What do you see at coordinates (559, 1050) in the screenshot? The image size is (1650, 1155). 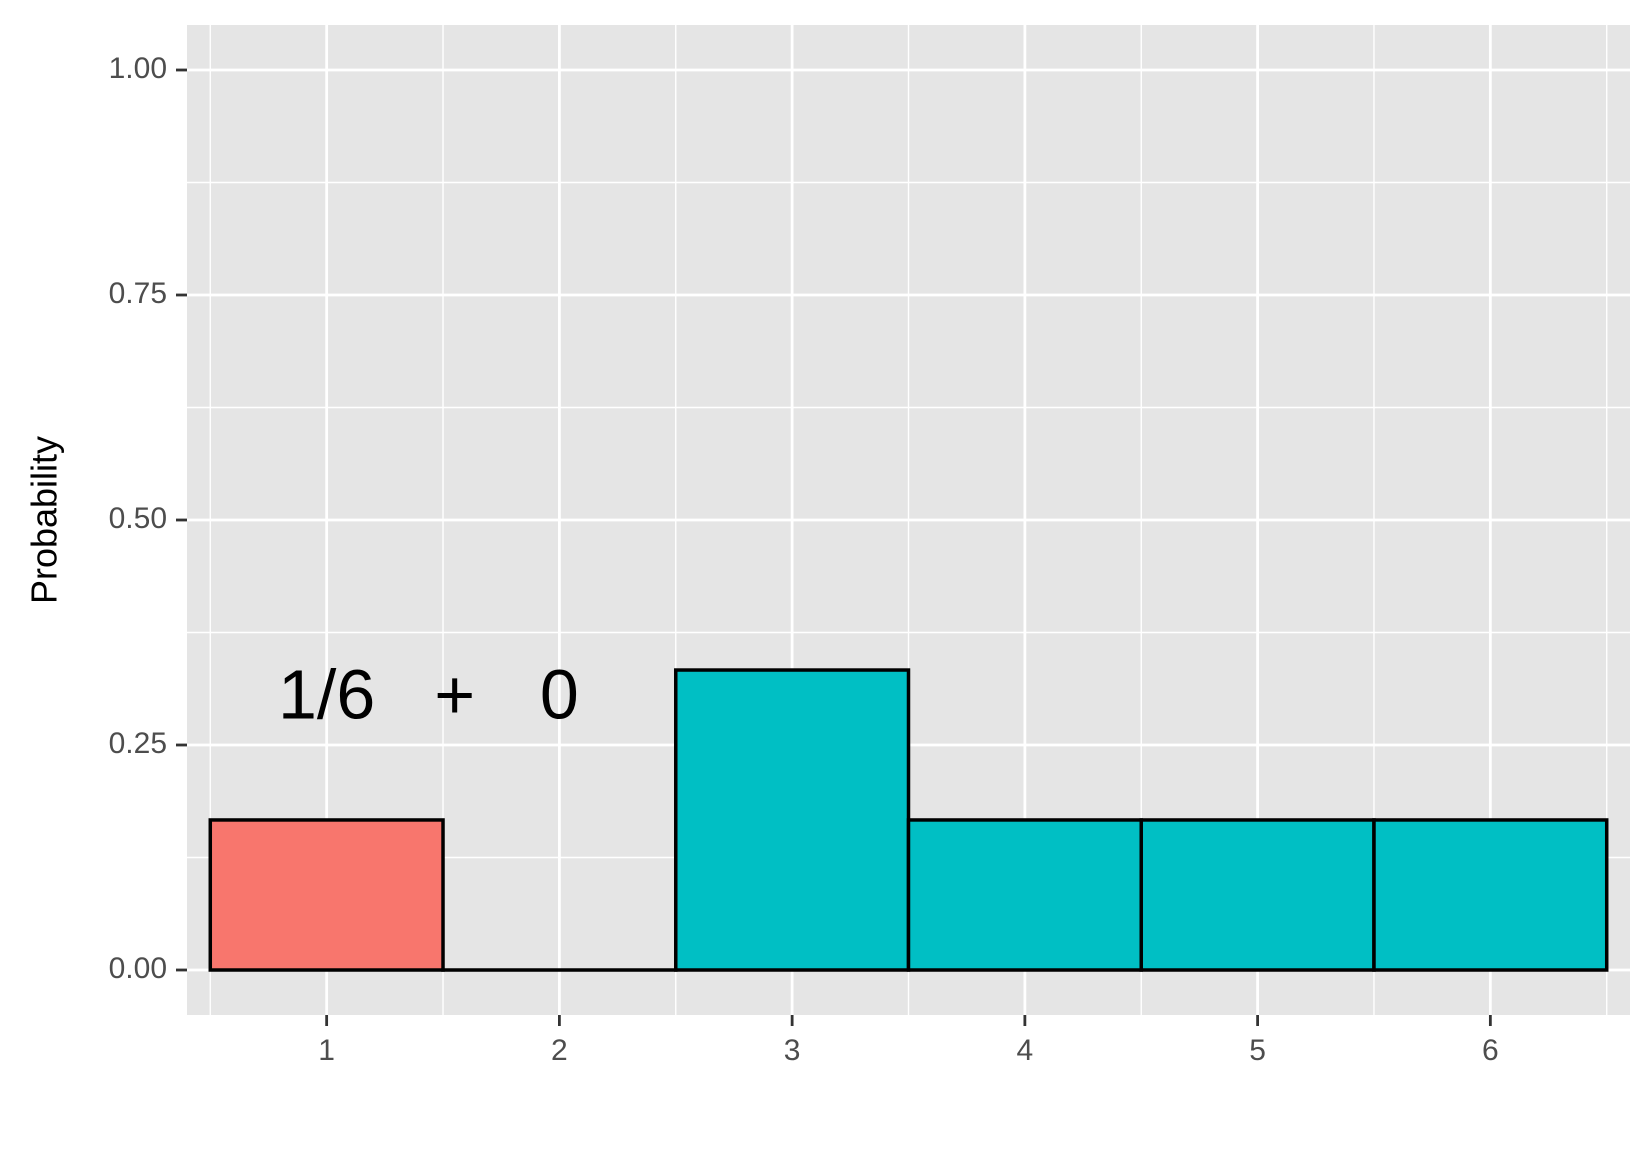 I see `x-tick-label: 2` at bounding box center [559, 1050].